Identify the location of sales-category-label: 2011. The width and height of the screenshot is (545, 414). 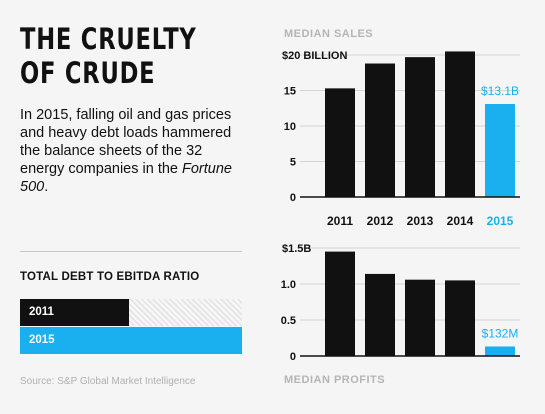
(340, 221).